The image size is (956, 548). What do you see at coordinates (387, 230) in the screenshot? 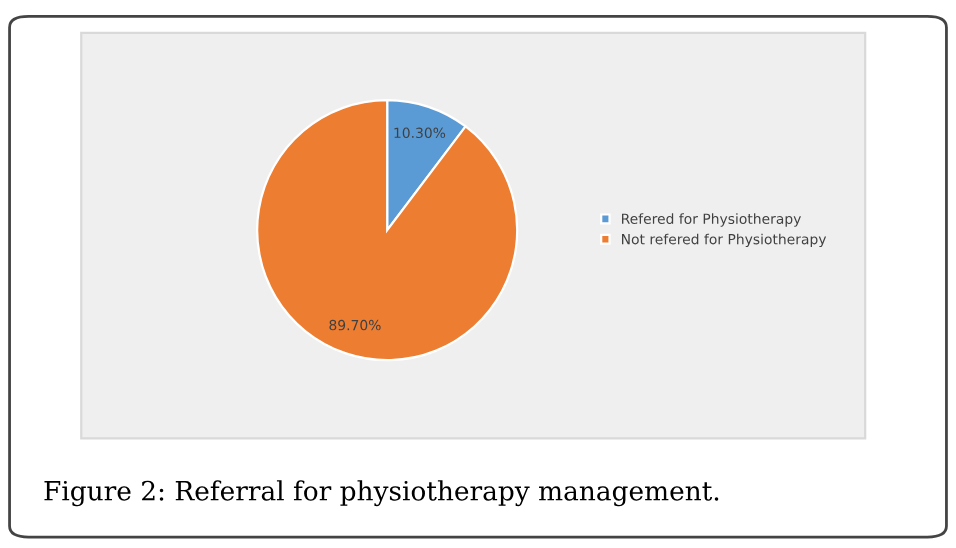
I see `pie-slice` at bounding box center [387, 230].